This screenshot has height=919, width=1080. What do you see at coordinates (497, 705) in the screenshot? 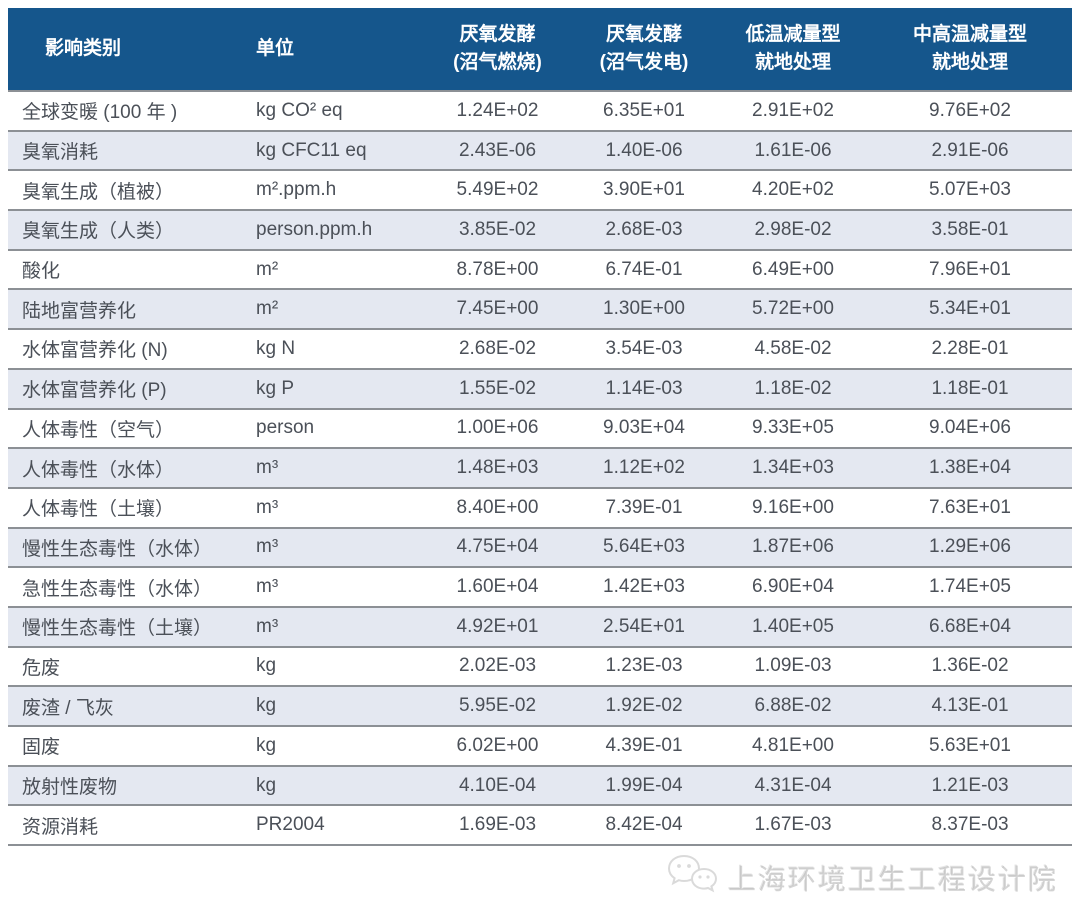
I see `value-cell: 5.95E-02` at bounding box center [497, 705].